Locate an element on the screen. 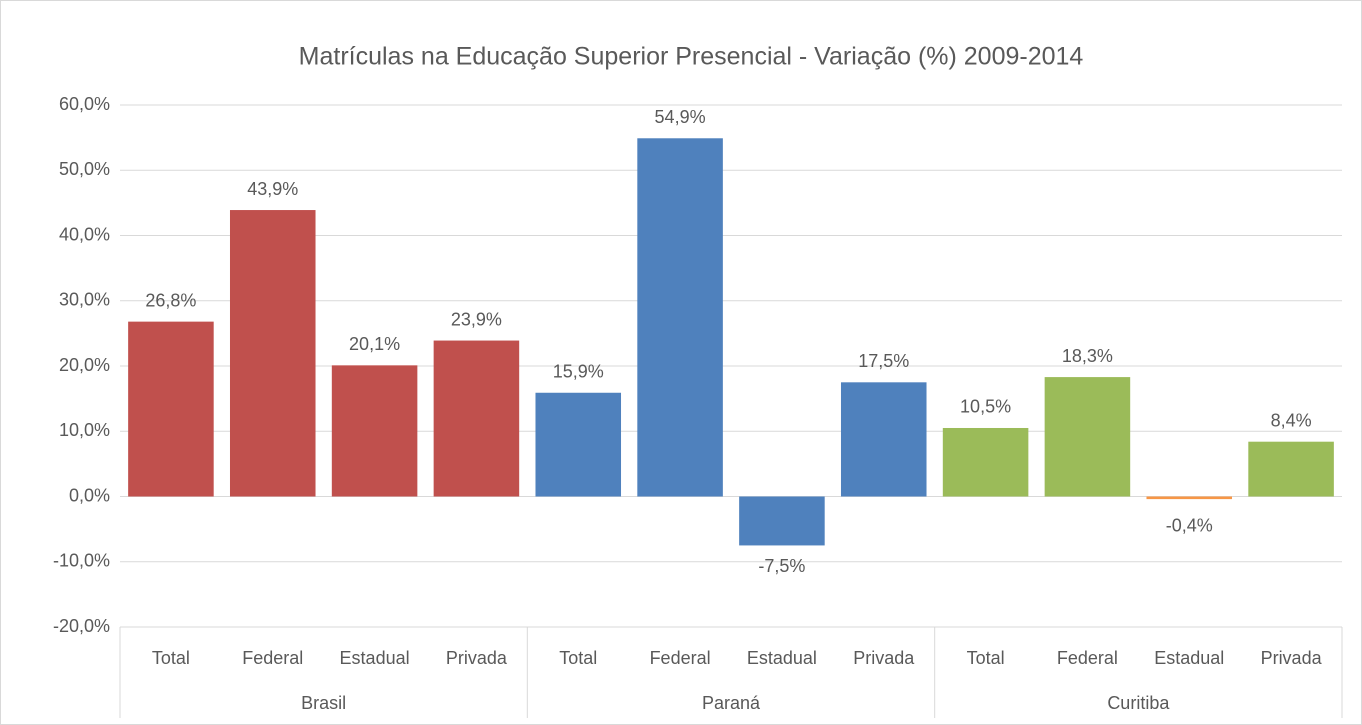  data-label: 54,9% is located at coordinates (680, 117).